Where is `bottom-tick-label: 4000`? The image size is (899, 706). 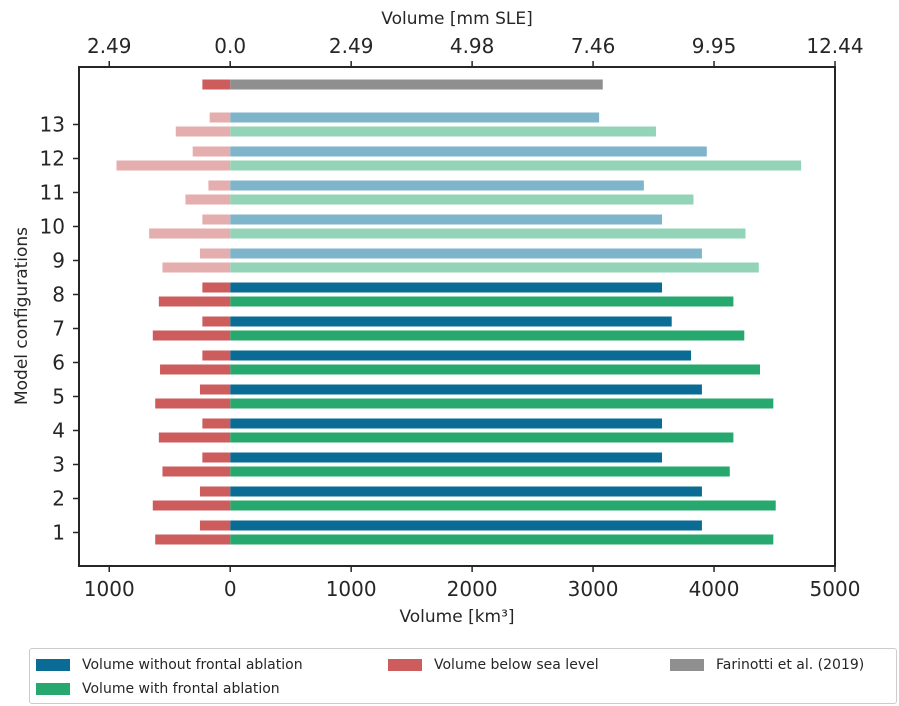 bottom-tick-label: 4000 is located at coordinates (714, 589).